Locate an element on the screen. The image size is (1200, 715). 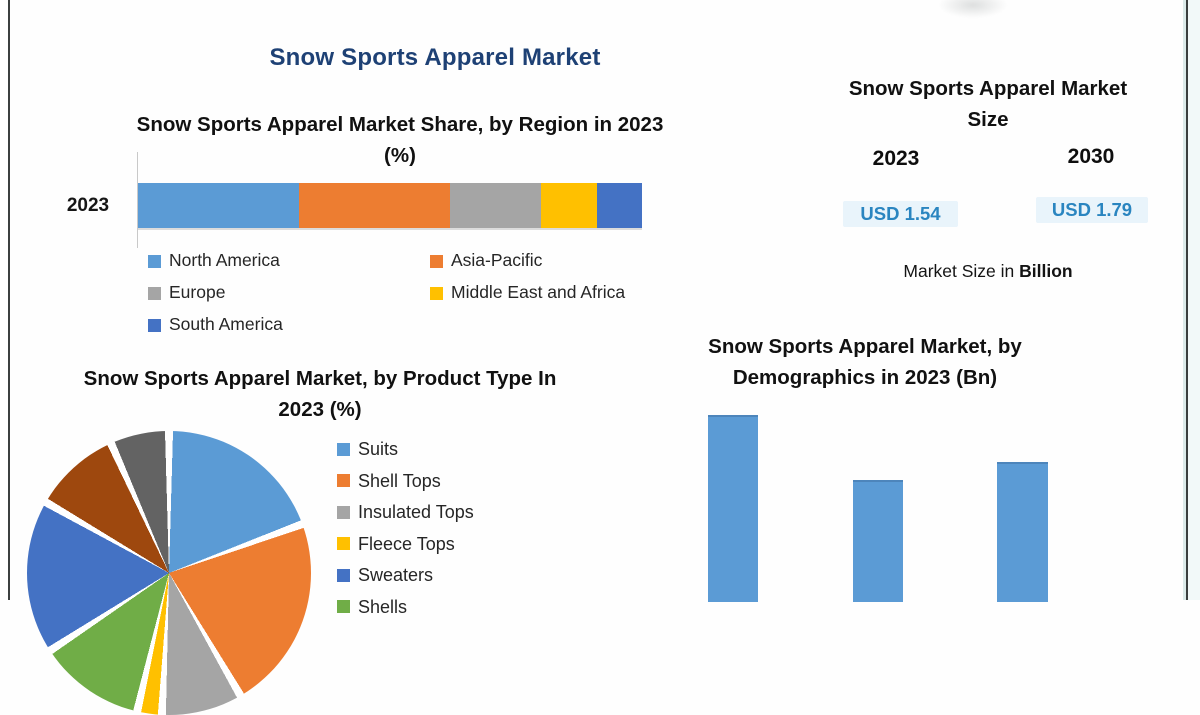
region-legend-column-2: Asia-Pacific Middle East and Africa is located at coordinates (527, 283).